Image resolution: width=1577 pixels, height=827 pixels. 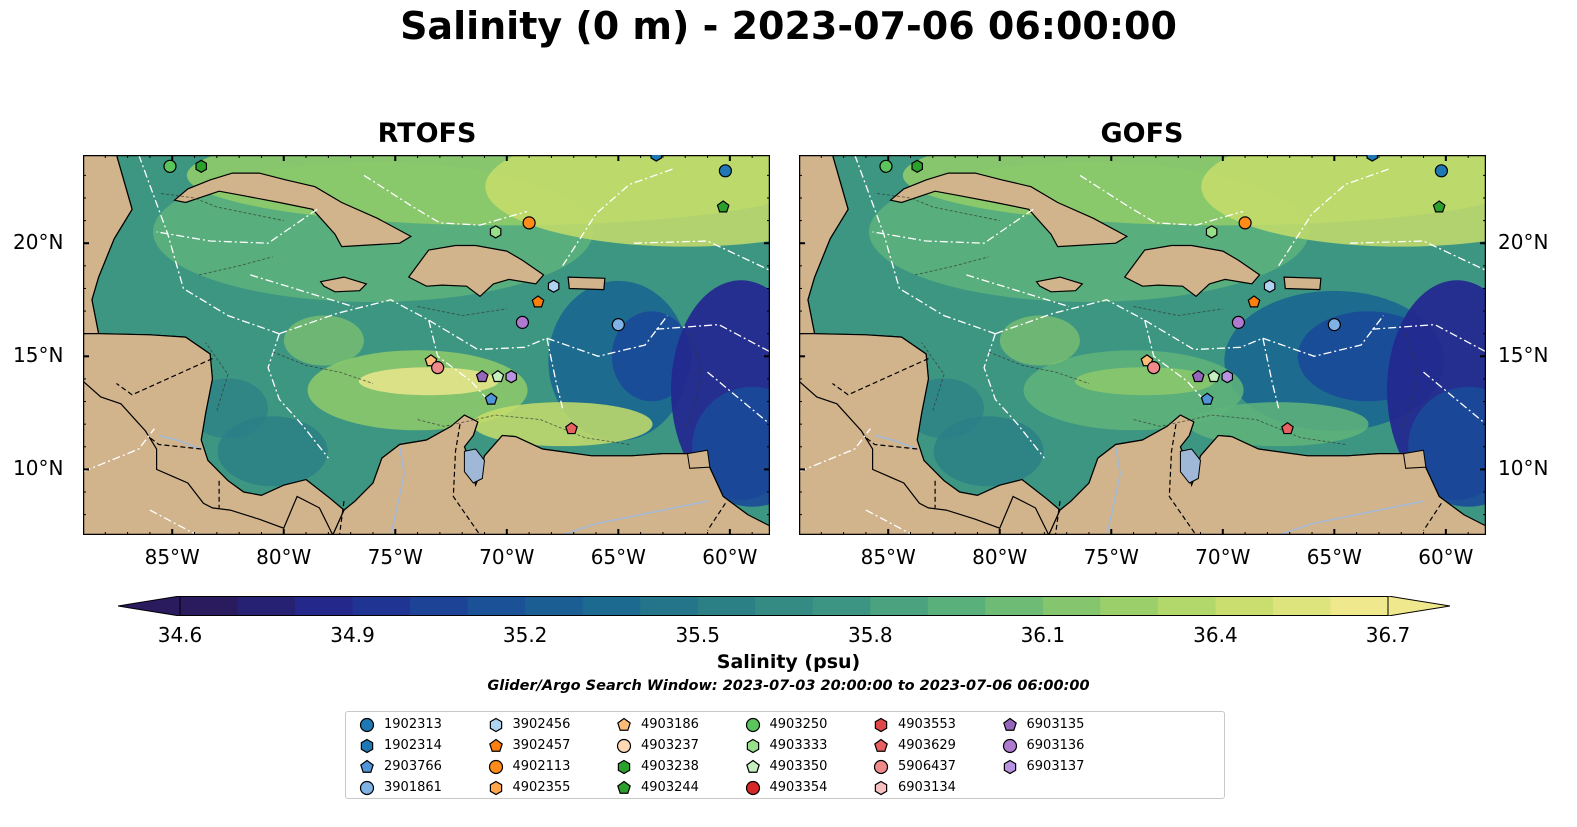 I want to click on legend-entry: 2903766, so click(x=400, y=766).